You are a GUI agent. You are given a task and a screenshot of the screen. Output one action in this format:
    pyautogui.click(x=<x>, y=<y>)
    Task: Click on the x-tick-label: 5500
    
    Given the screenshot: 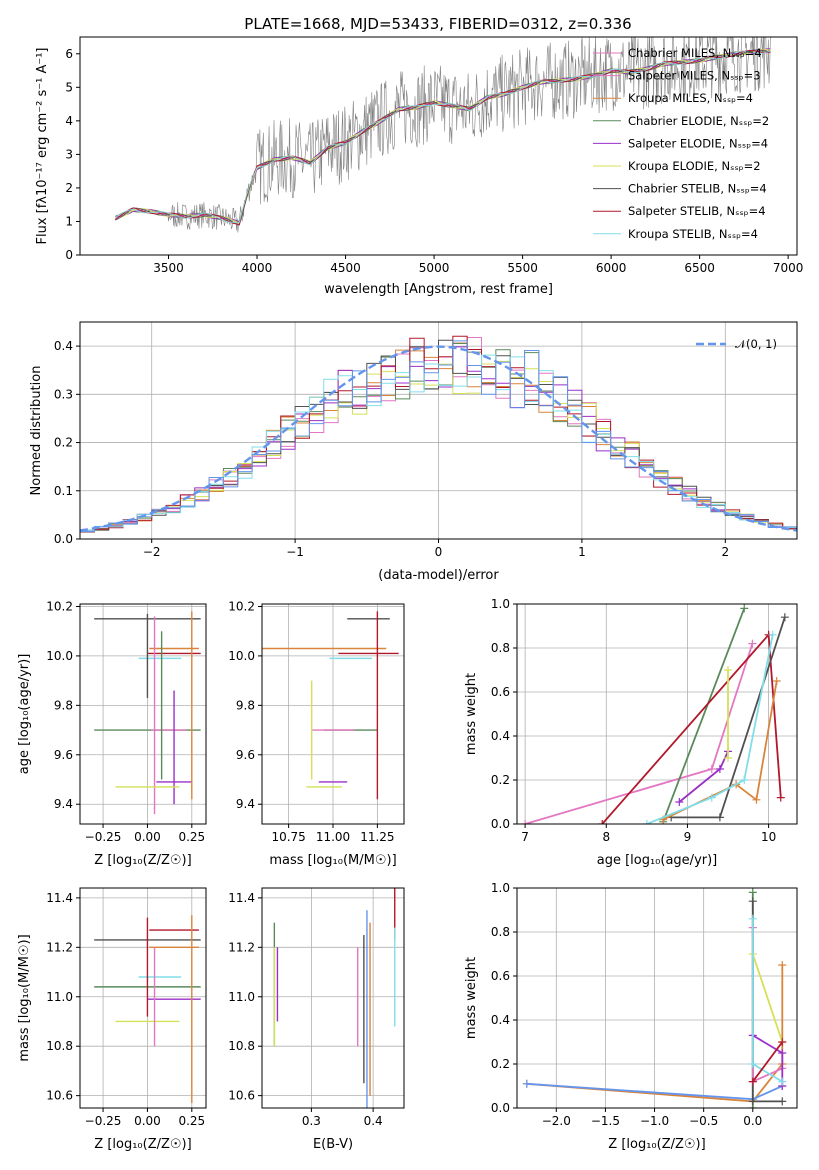 What is the action you would take?
    pyautogui.click(x=522, y=268)
    